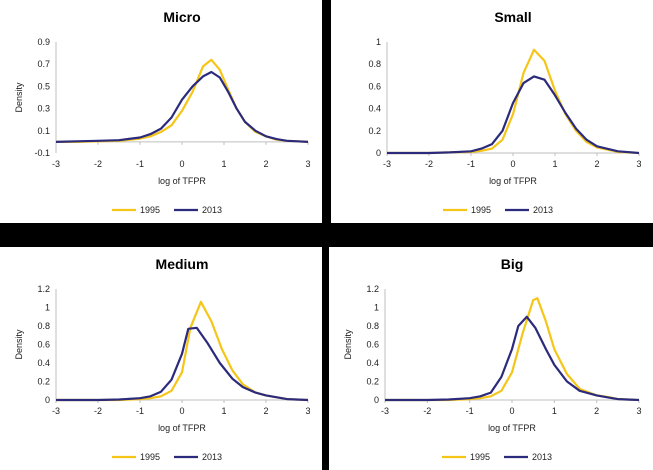  What do you see at coordinates (181, 17) in the screenshot?
I see `chart-title: Micro` at bounding box center [181, 17].